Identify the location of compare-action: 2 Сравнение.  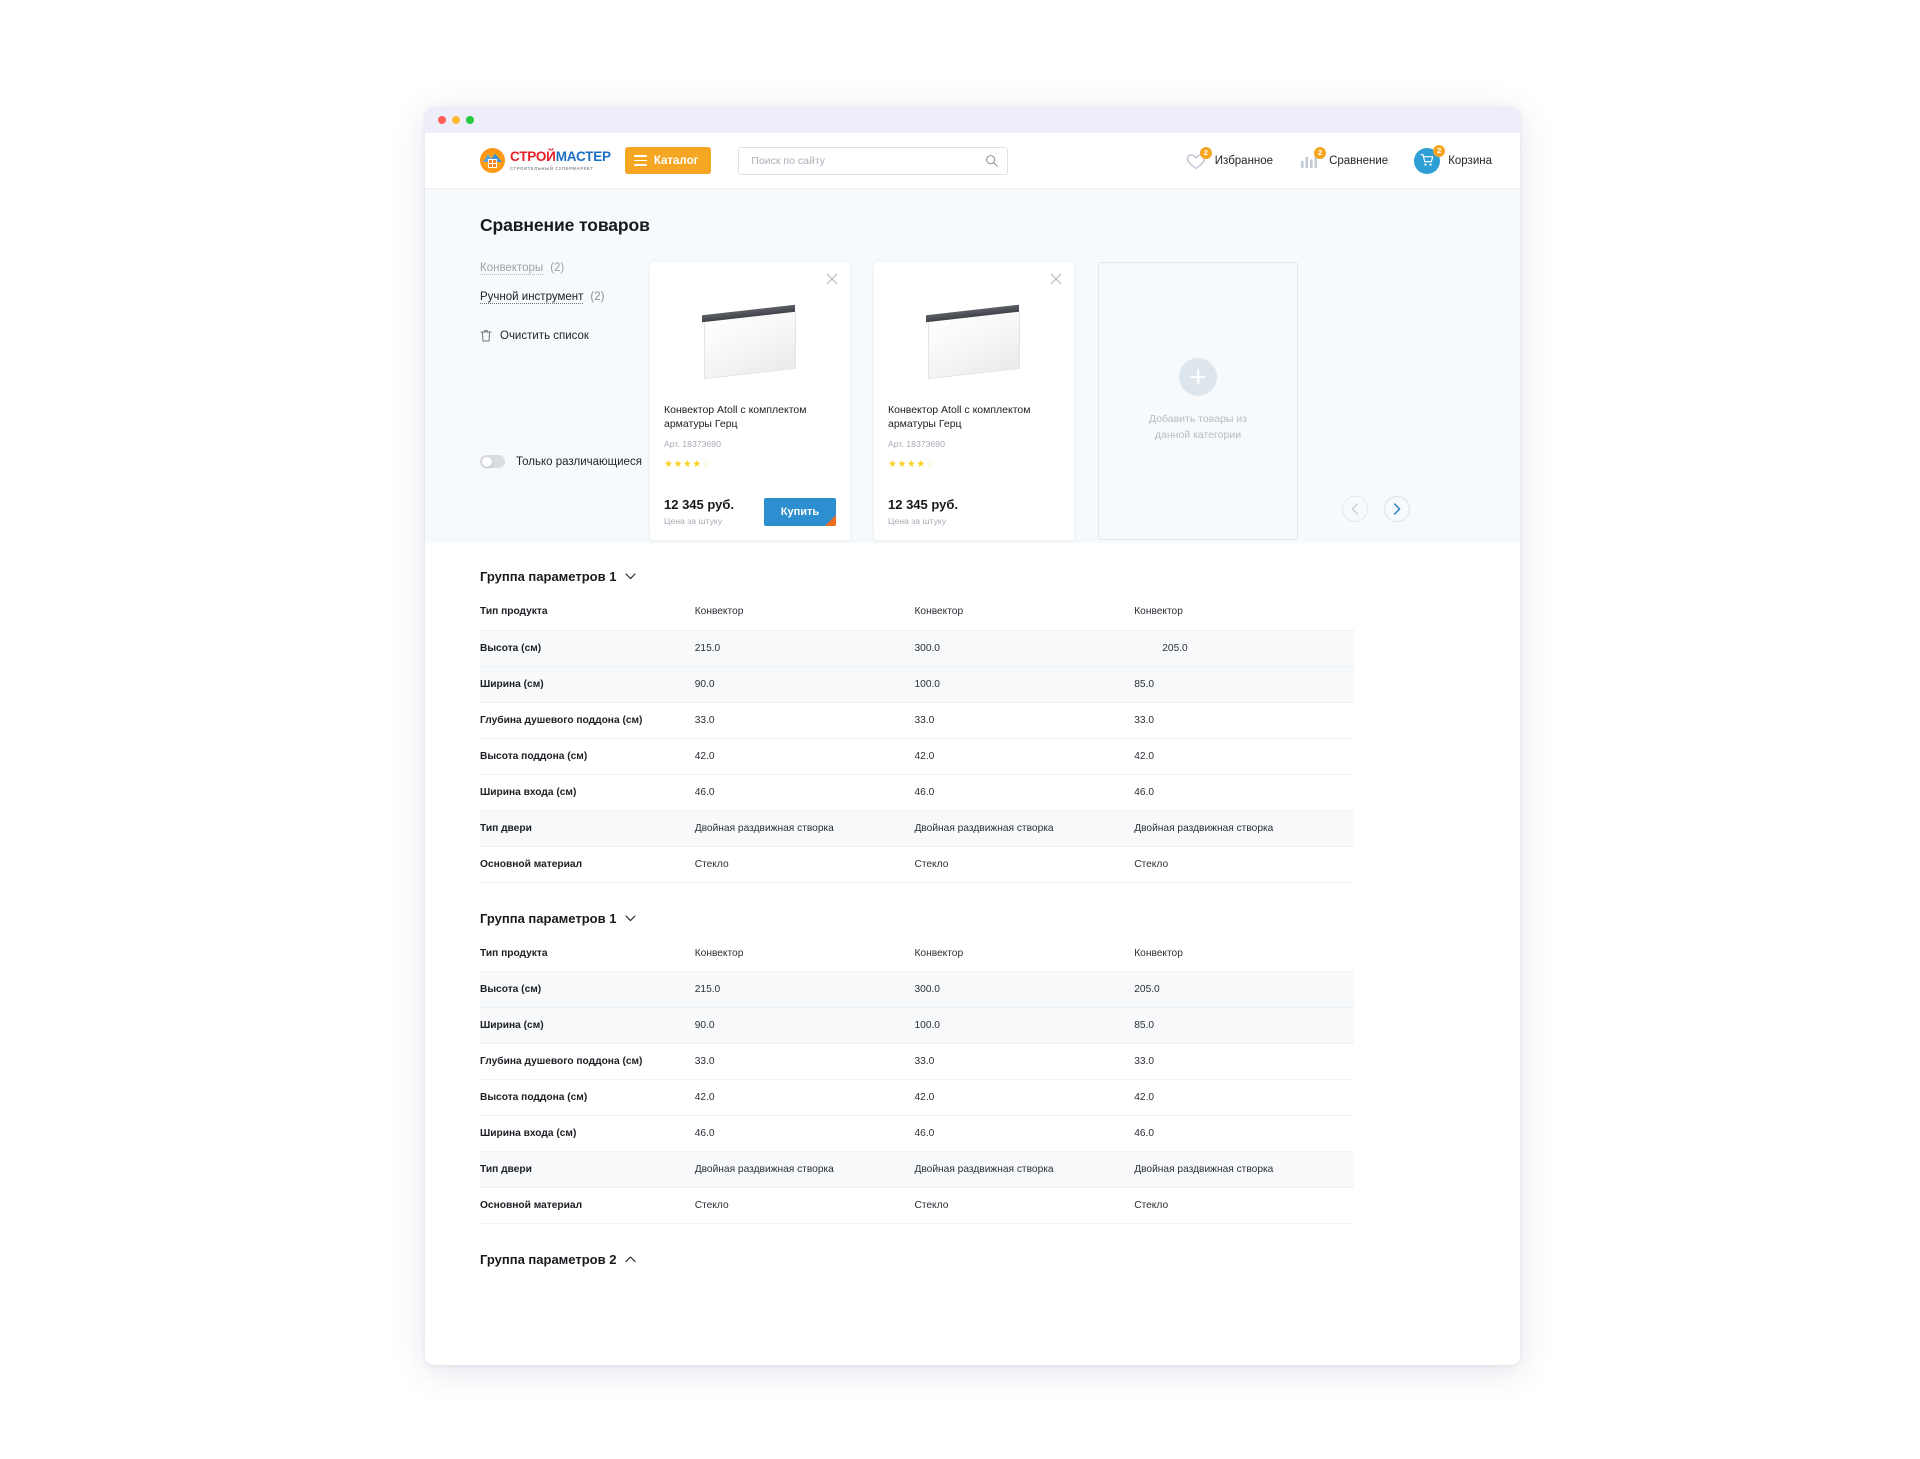
(1343, 159).